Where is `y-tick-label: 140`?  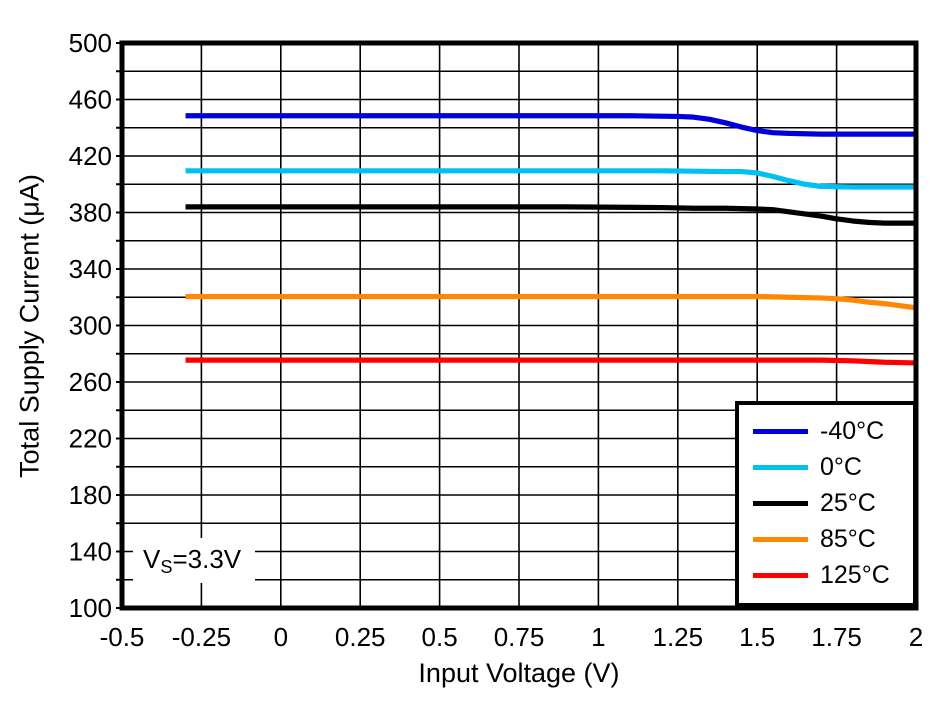 y-tick-label: 140 is located at coordinates (90, 552).